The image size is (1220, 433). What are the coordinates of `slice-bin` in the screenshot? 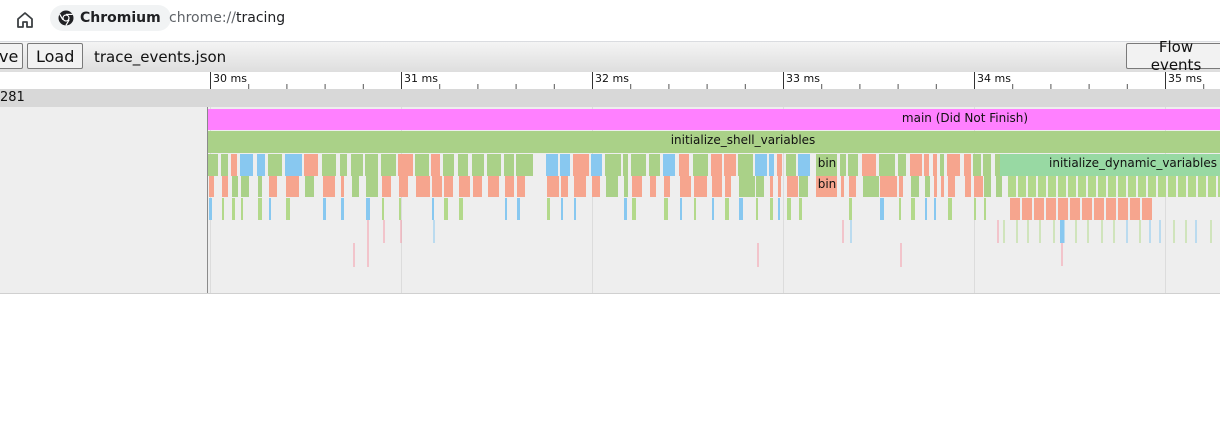 It's located at (826, 186).